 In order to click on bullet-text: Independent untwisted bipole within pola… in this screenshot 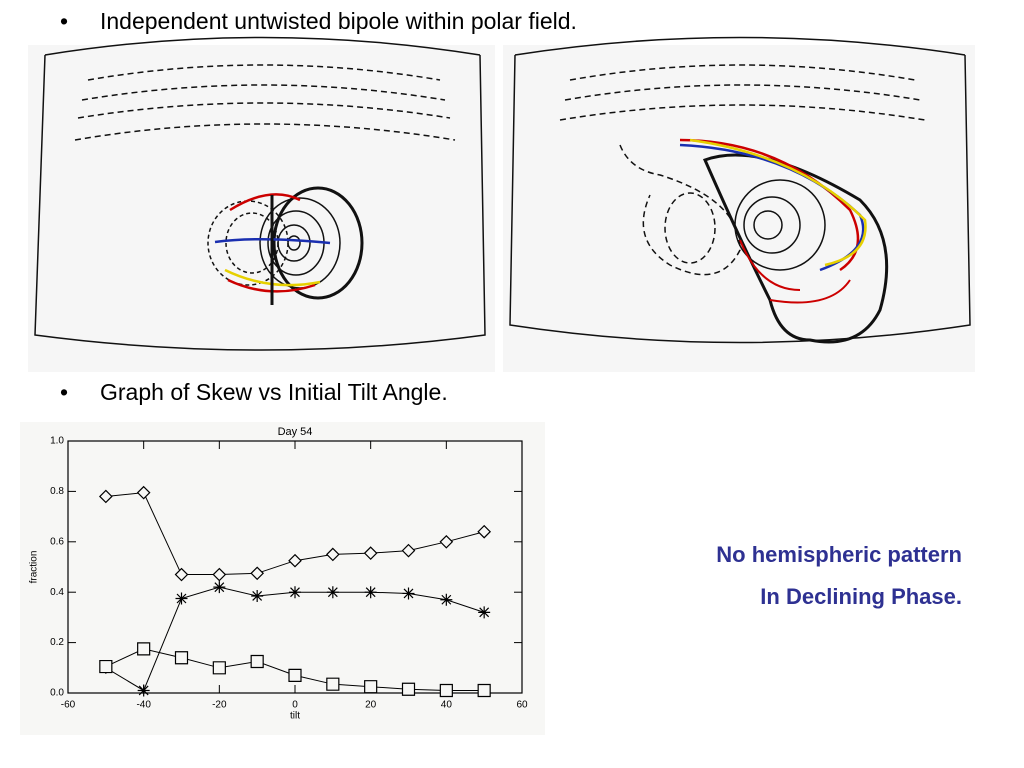, I will do `click(338, 21)`.